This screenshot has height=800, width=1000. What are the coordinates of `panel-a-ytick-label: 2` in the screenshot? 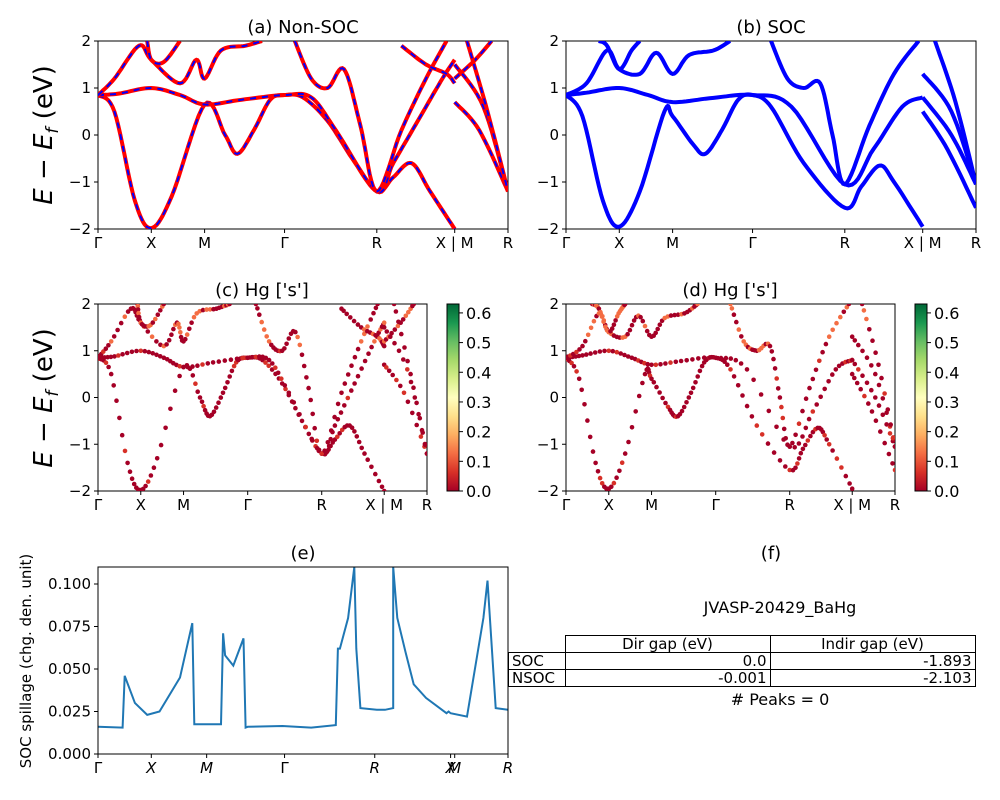 It's located at (86, 41).